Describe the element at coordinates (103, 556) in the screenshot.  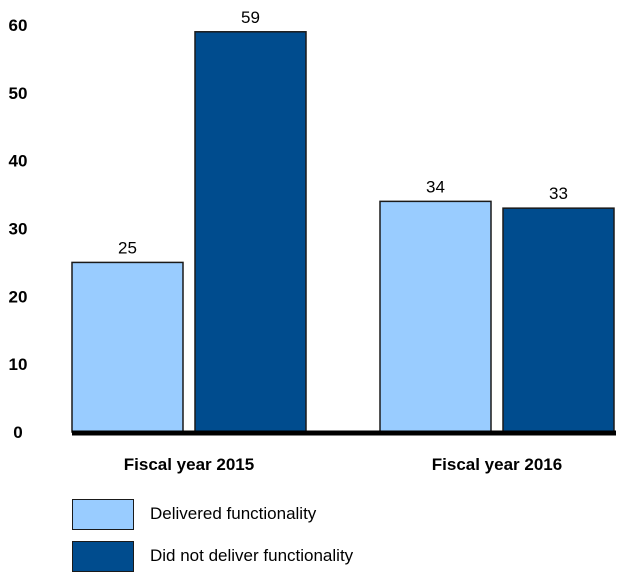
I see `legend-swatch-not-delivered` at that location.